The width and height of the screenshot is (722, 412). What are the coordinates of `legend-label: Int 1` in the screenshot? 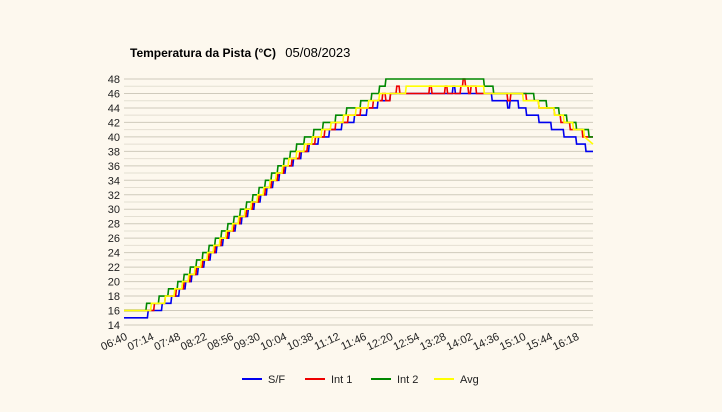 It's located at (341, 380).